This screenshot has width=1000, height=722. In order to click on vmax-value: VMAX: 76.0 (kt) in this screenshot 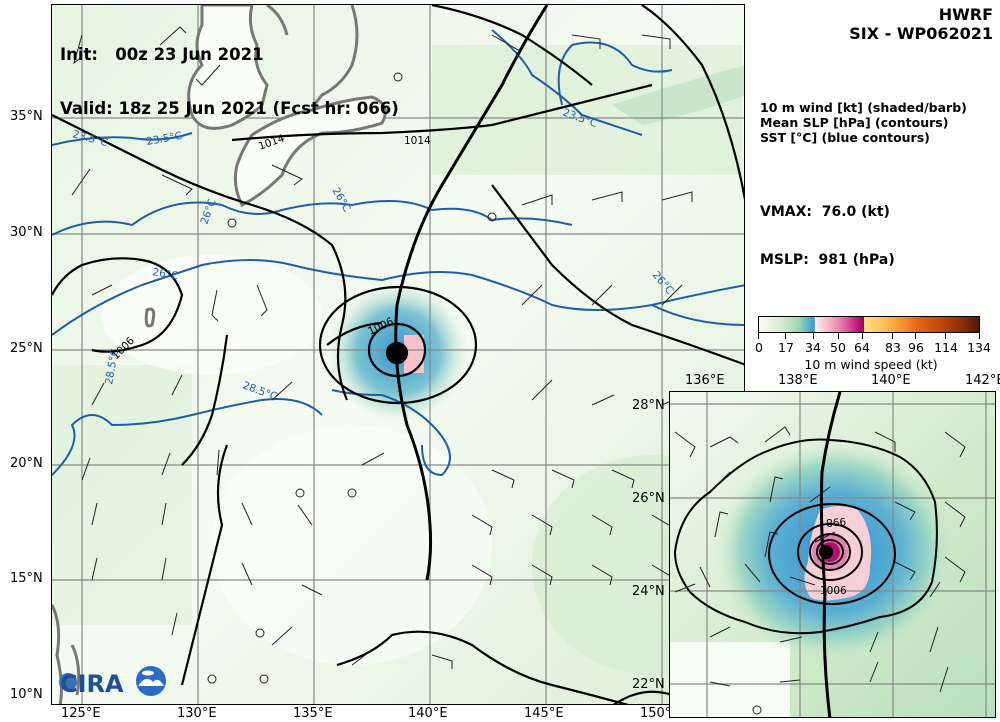, I will do `click(825, 212)`.